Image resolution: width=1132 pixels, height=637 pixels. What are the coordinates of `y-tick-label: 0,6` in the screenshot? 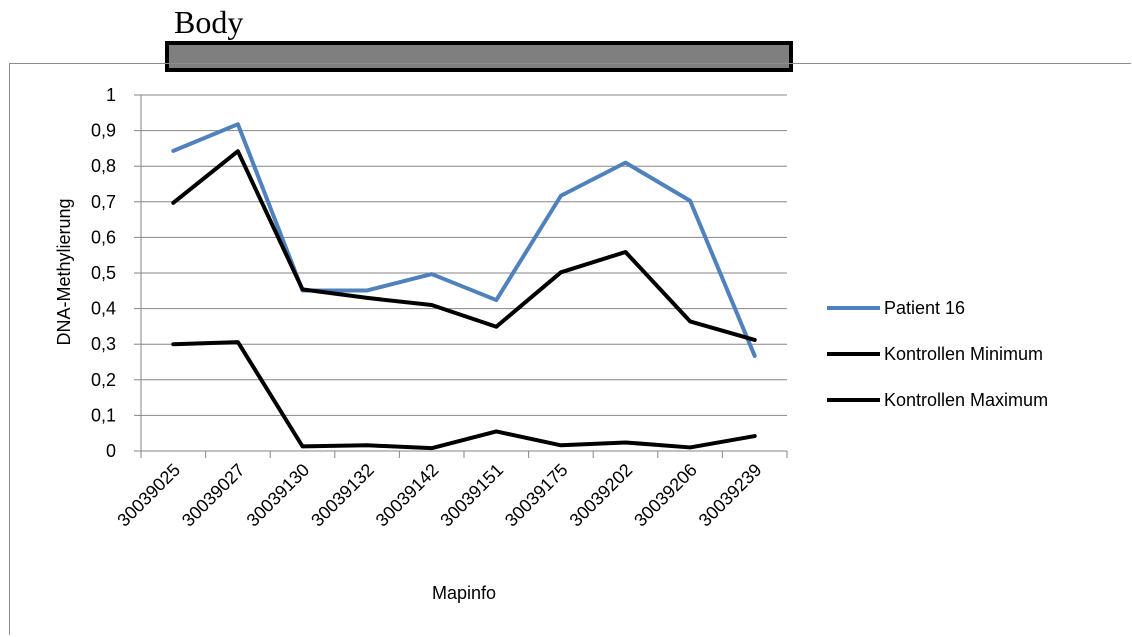 It's located at (103, 237).